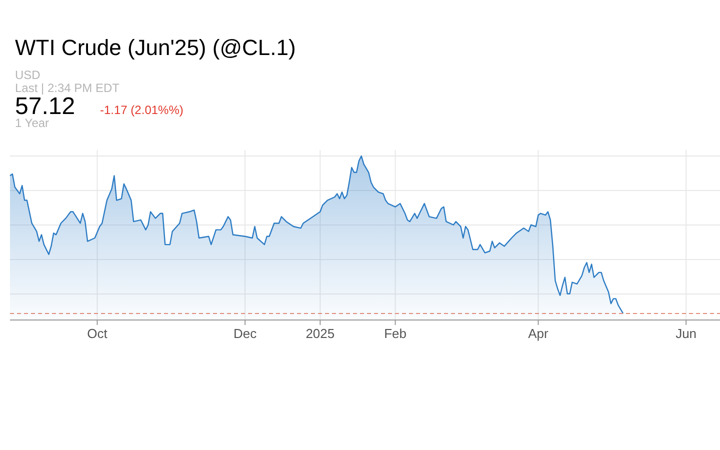  I want to click on x-tick-label: Dec, so click(245, 333).